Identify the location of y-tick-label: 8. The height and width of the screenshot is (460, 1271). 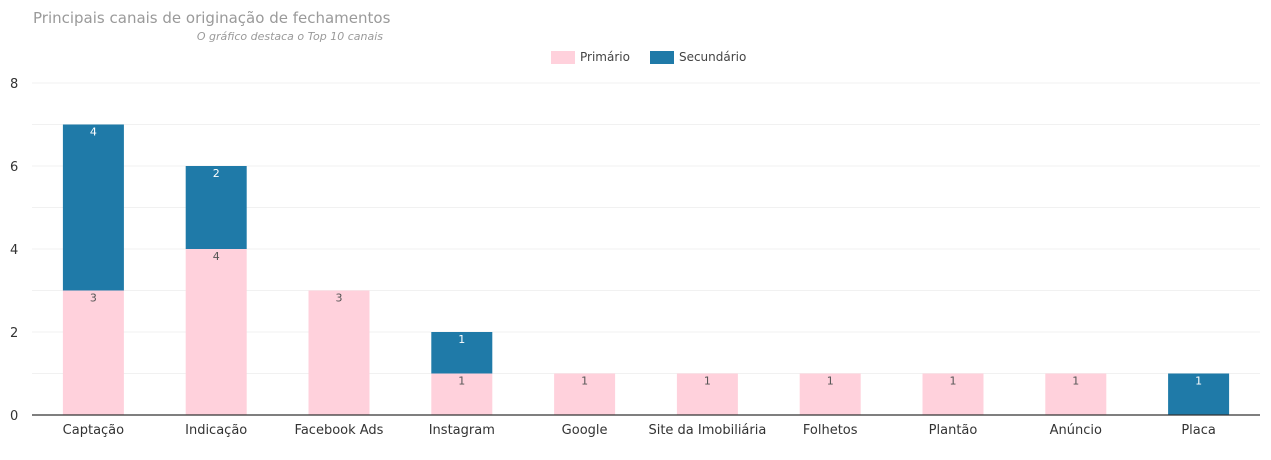
(14, 84).